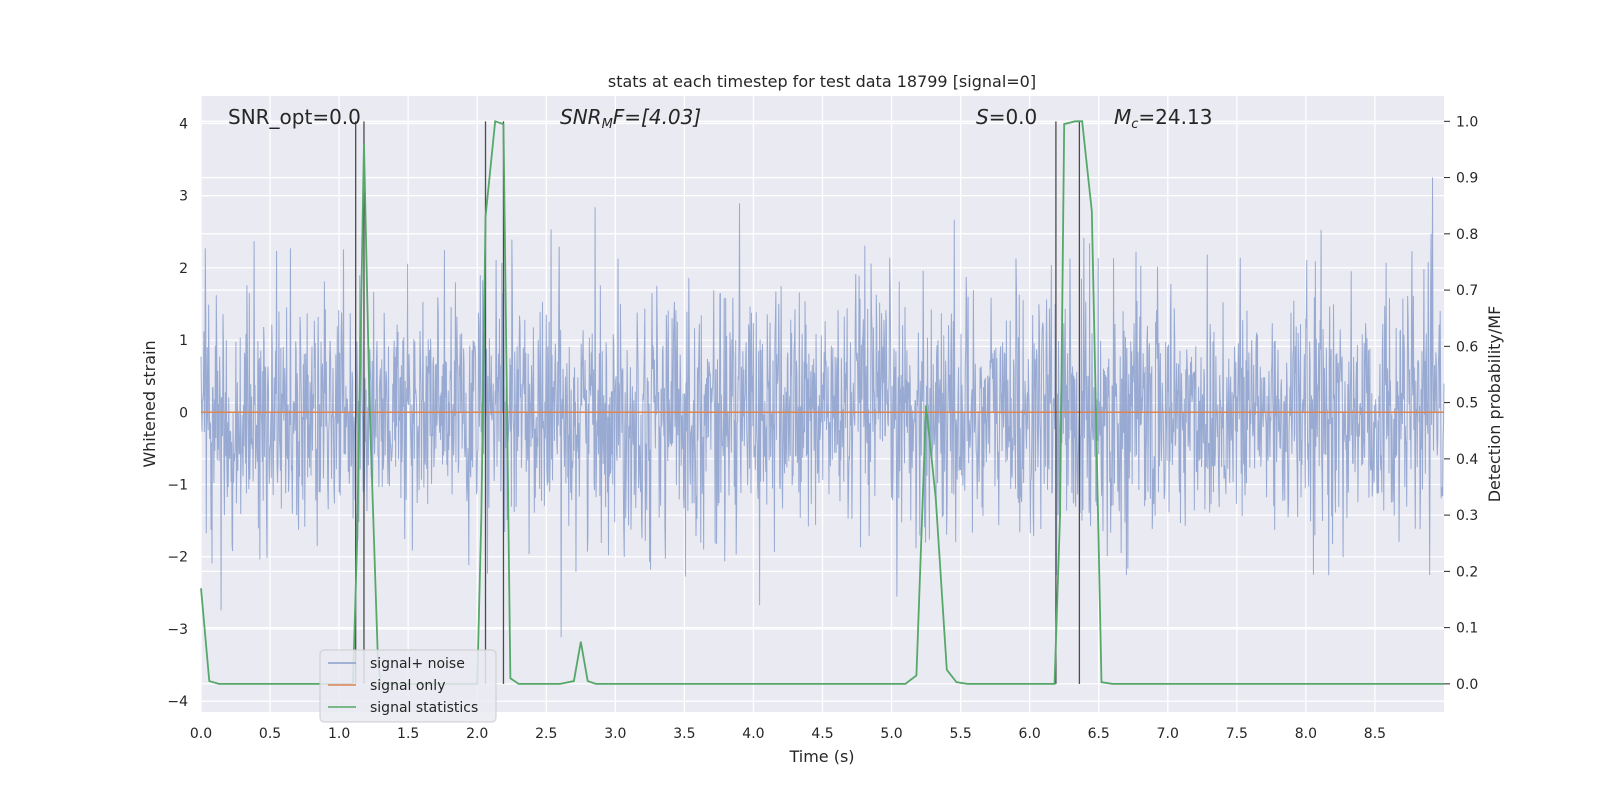 The width and height of the screenshot is (1600, 800). I want to click on y-tick-label-left: −3, so click(177, 630).